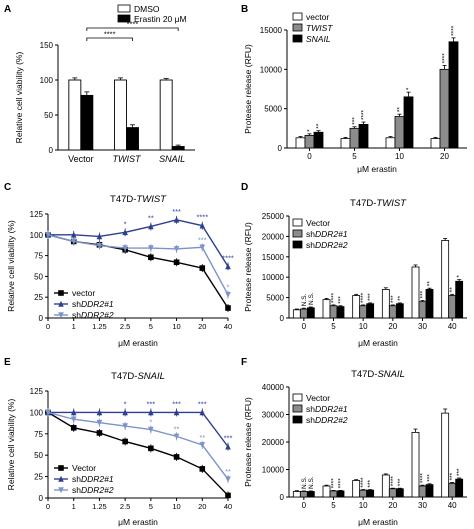  Describe the element at coordinates (202, 506) in the screenshot. I see `x-tick-label-e: 20` at that location.